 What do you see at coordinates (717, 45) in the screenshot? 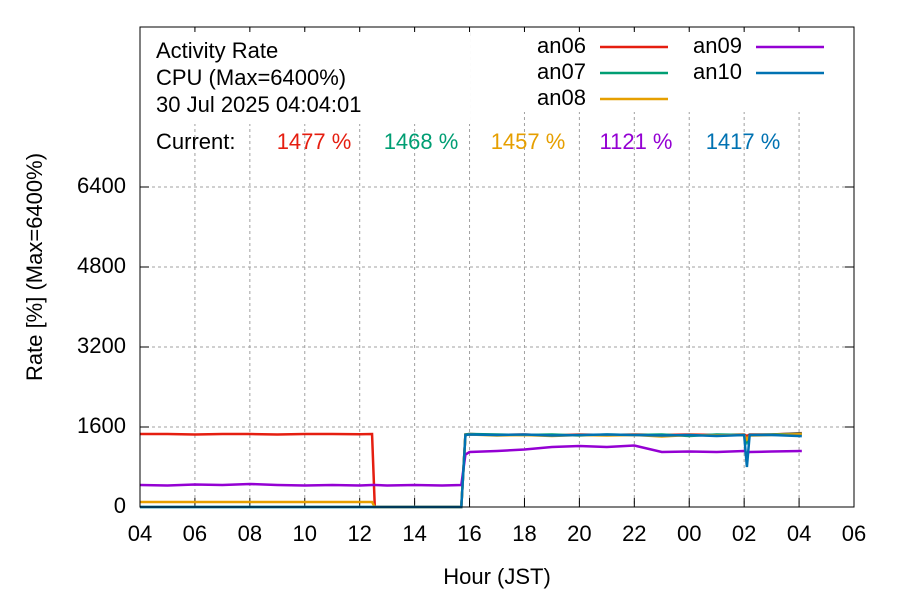
I see `legend-label: an09` at bounding box center [717, 45].